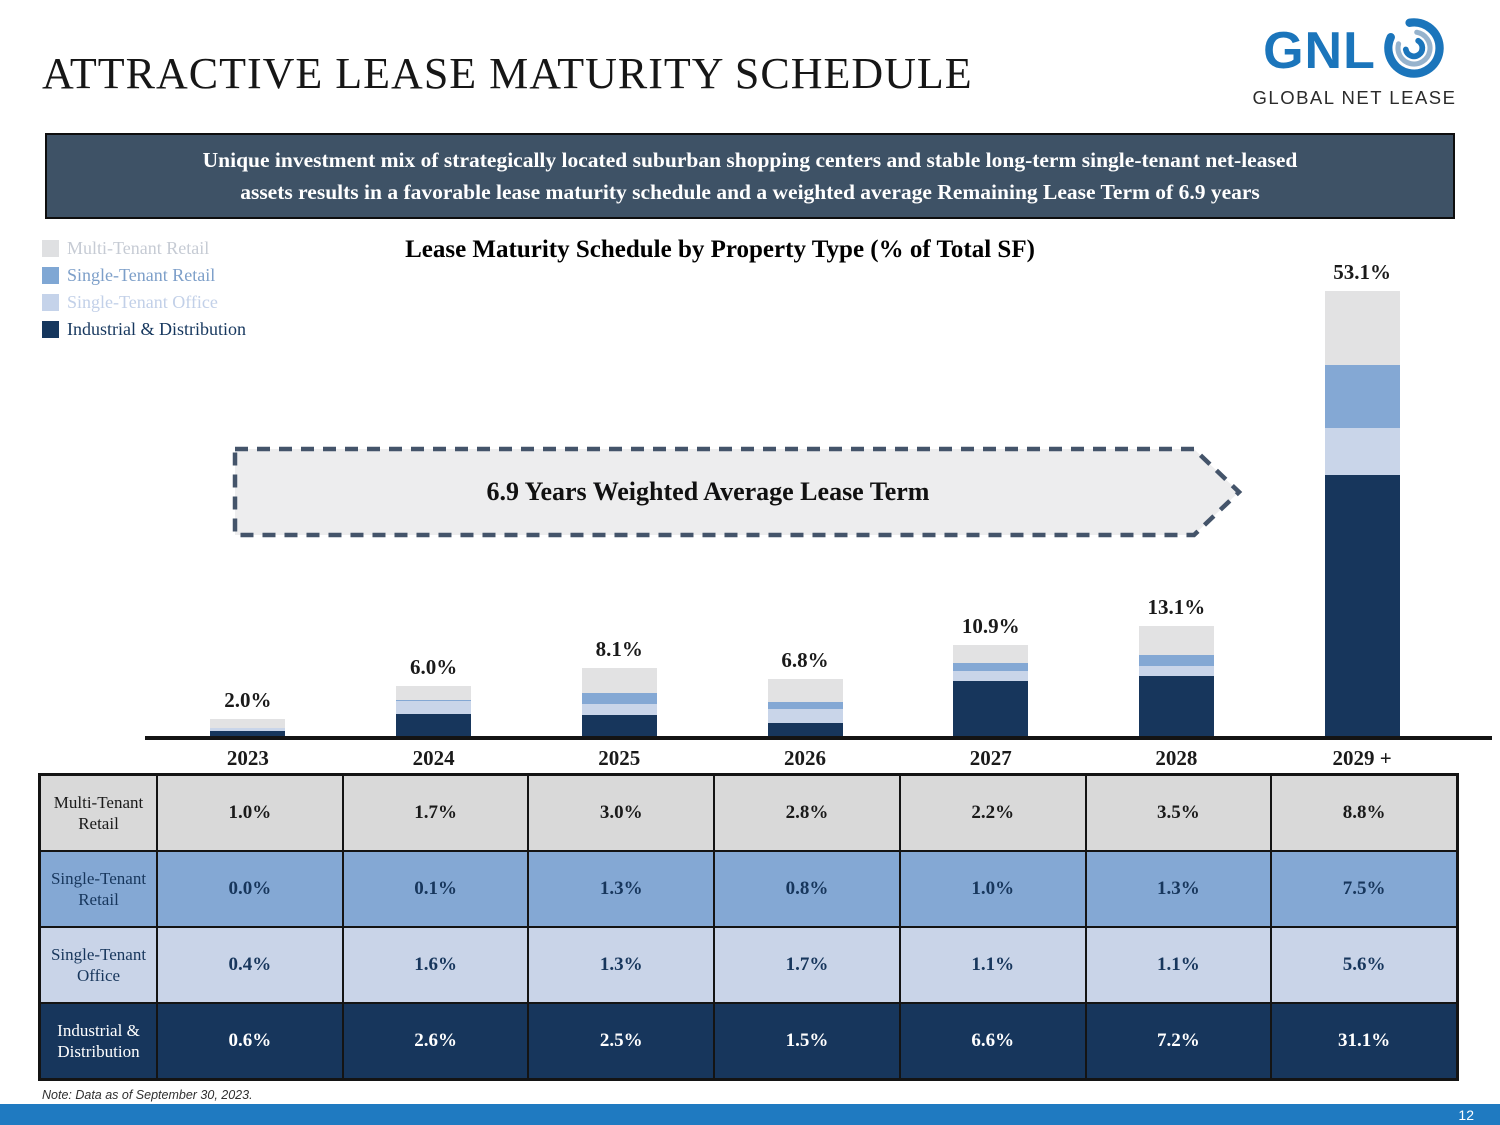  I want to click on legend-label: Single-Tenant Office, so click(142, 302).